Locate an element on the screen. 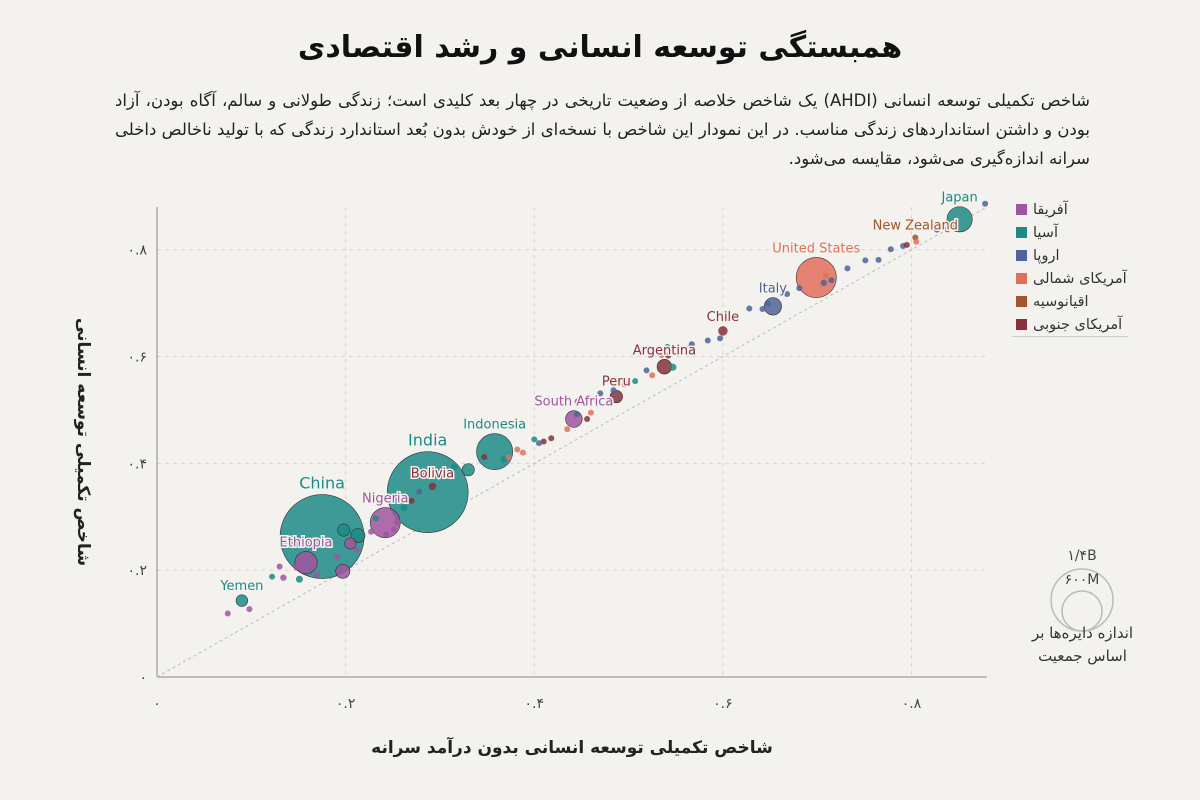 Image resolution: width=1200 pixels, height=800 pixels. x-tick-label: ۰ is located at coordinates (157, 704).